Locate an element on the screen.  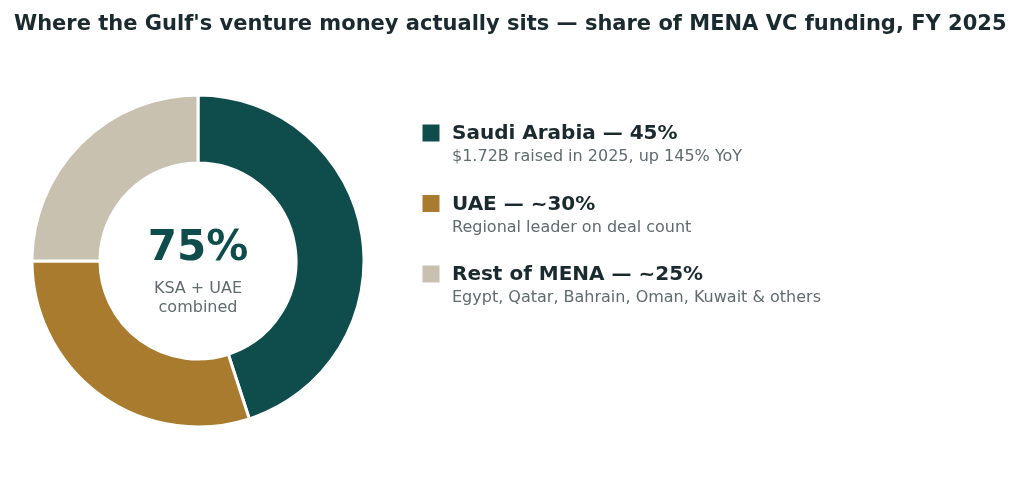
text: 75% is located at coordinates (198, 245).